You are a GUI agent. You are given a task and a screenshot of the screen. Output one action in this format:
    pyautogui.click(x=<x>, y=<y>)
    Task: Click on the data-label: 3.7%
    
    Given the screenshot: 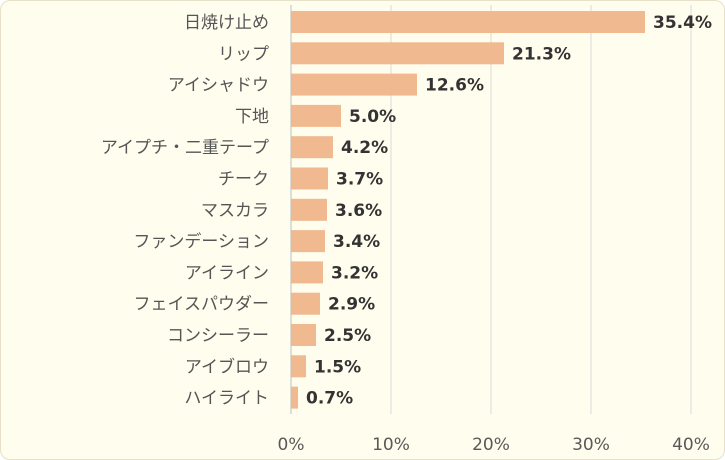 What is the action you would take?
    pyautogui.click(x=359, y=180)
    